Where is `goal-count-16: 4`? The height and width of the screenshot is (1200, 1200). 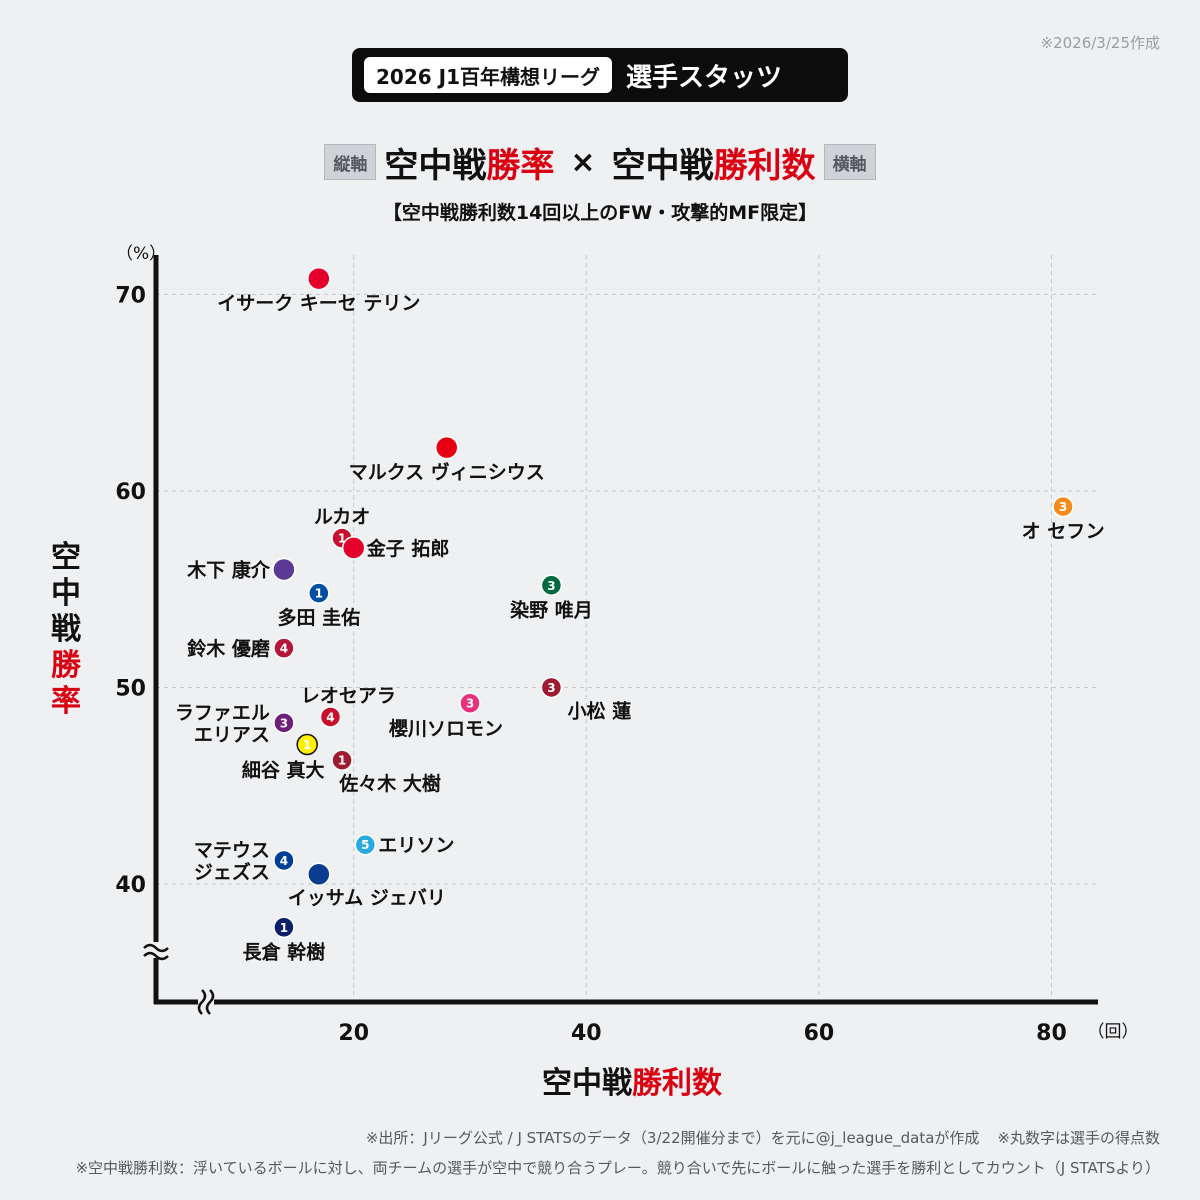 goal-count-16: 4 is located at coordinates (284, 861).